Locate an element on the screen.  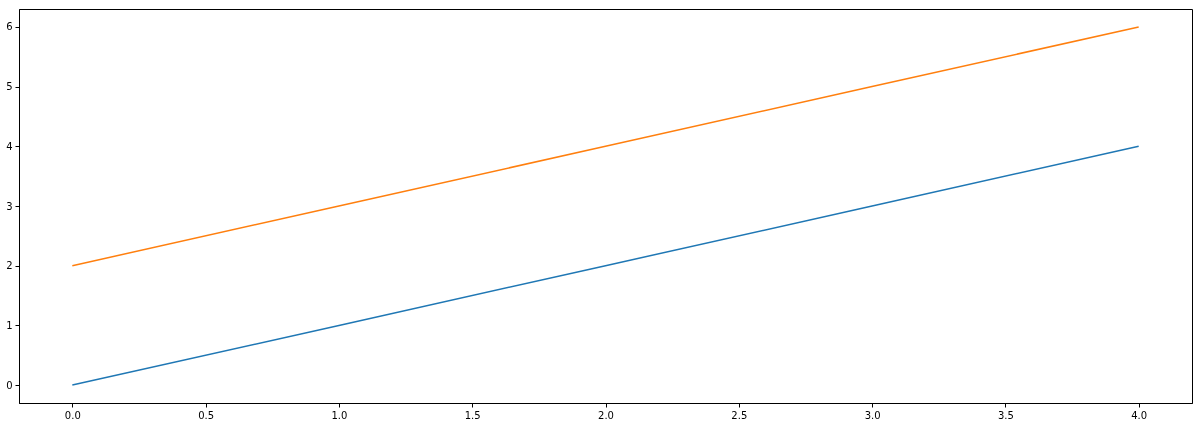
x-tick-label: 2.0 is located at coordinates (606, 415).